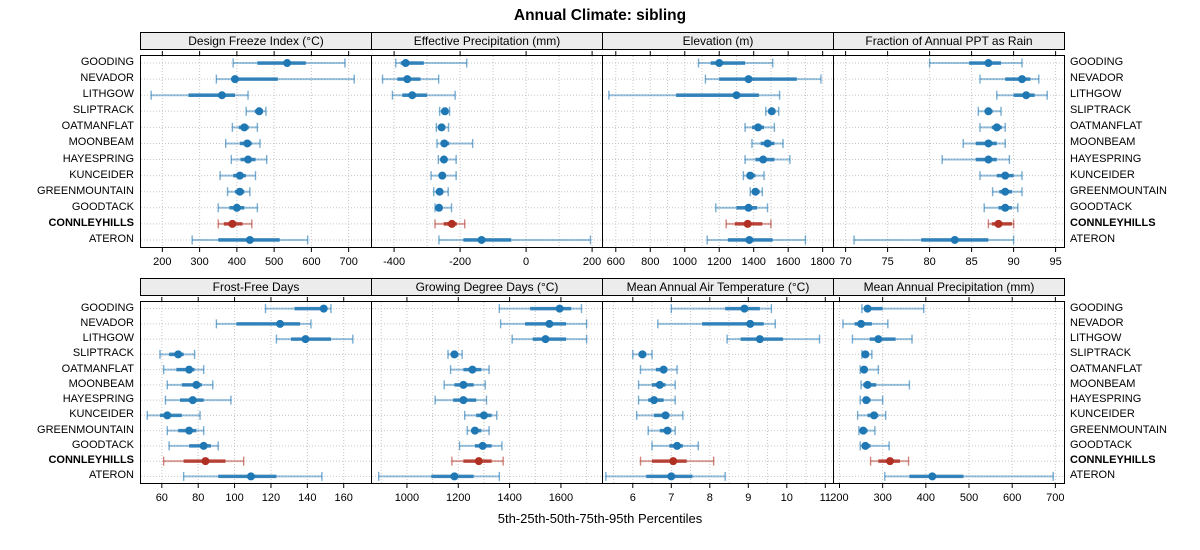 The height and width of the screenshot is (550, 1200). I want to click on site-label-goodtack: GOODTACK, so click(102, 206).